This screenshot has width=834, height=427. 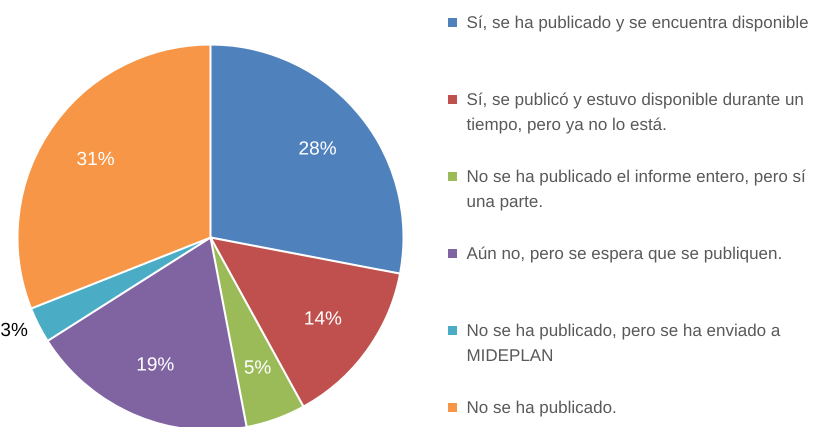 I want to click on legend-label: Aún no, pero se espera que se publiquen., so click(x=624, y=253).